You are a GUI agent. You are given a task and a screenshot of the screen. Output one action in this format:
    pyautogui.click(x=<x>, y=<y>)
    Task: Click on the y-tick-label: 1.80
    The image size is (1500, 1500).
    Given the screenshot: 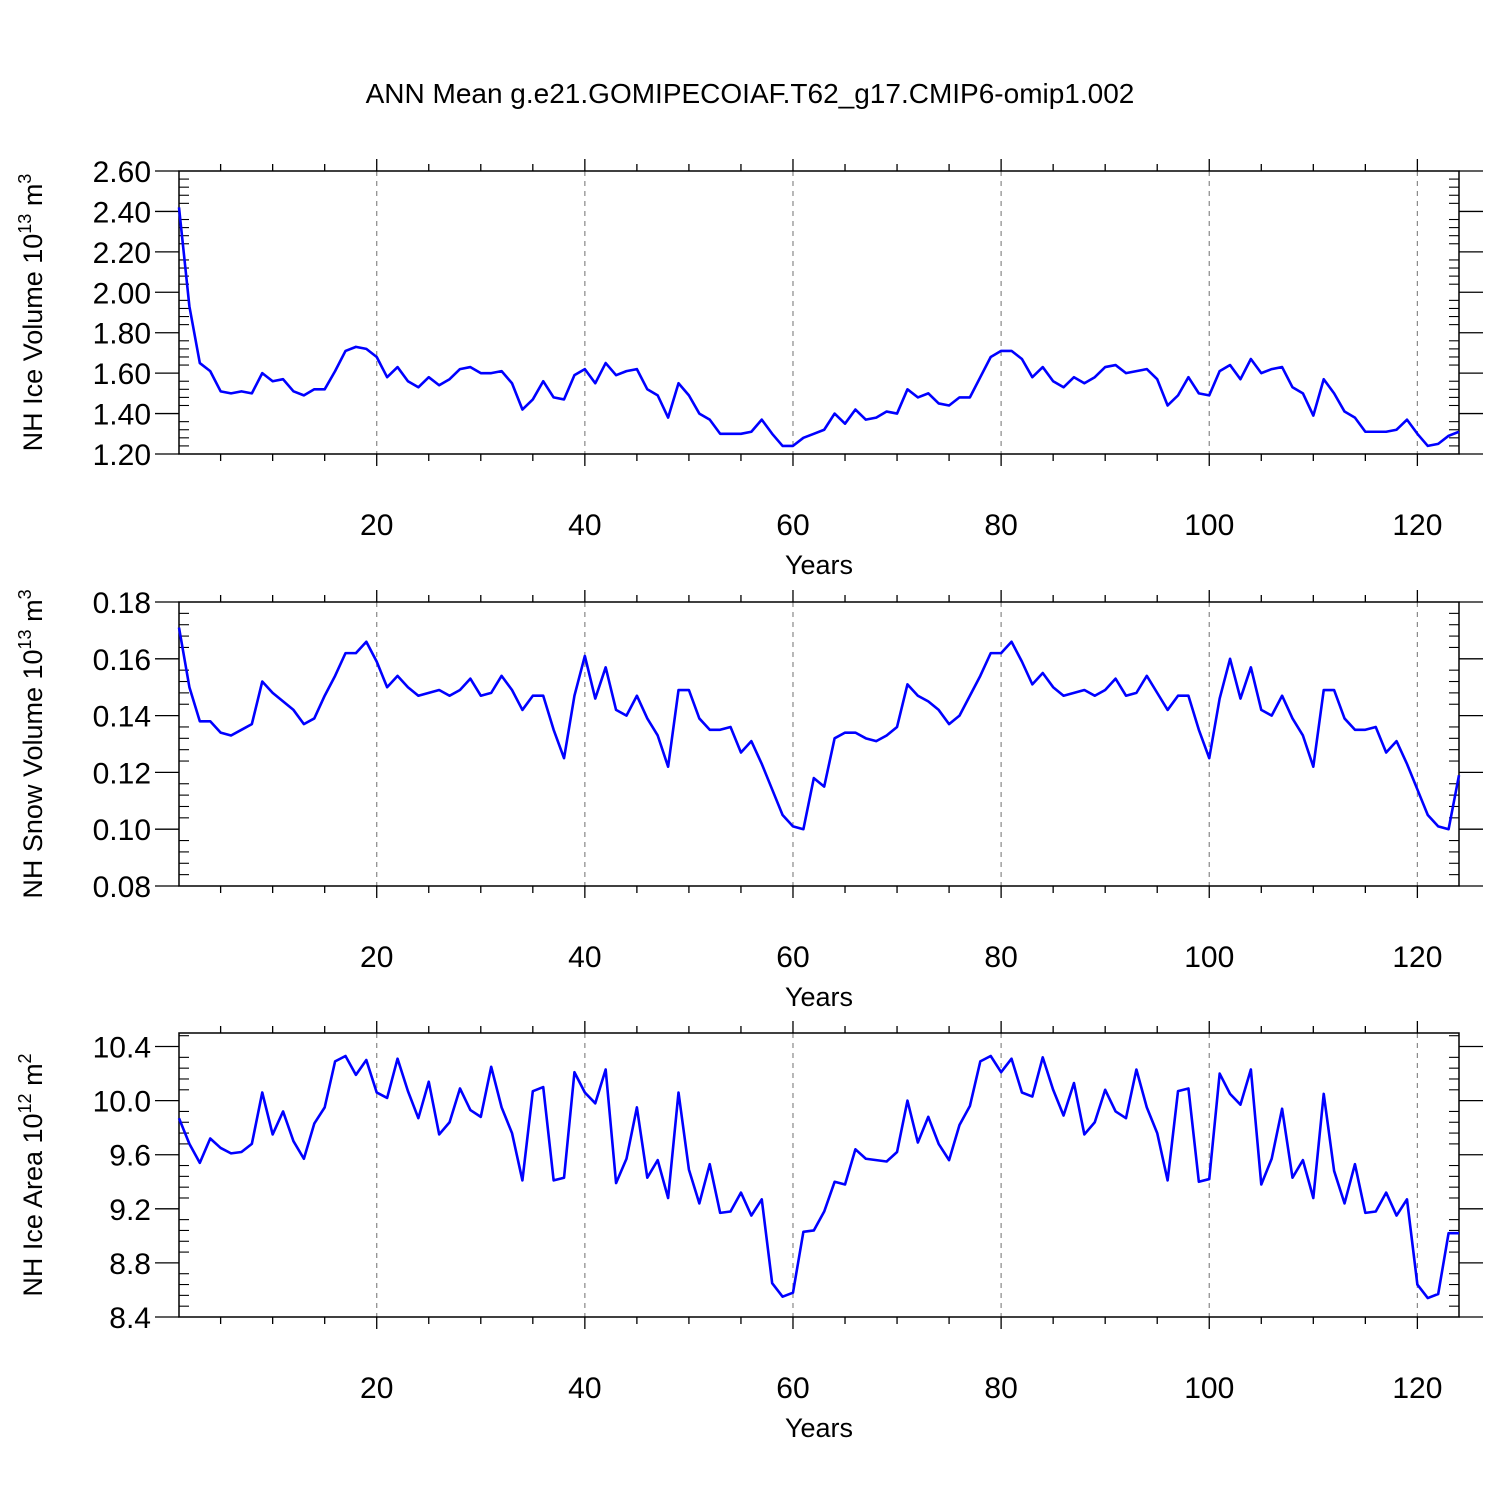 What is the action you would take?
    pyautogui.click(x=122, y=334)
    